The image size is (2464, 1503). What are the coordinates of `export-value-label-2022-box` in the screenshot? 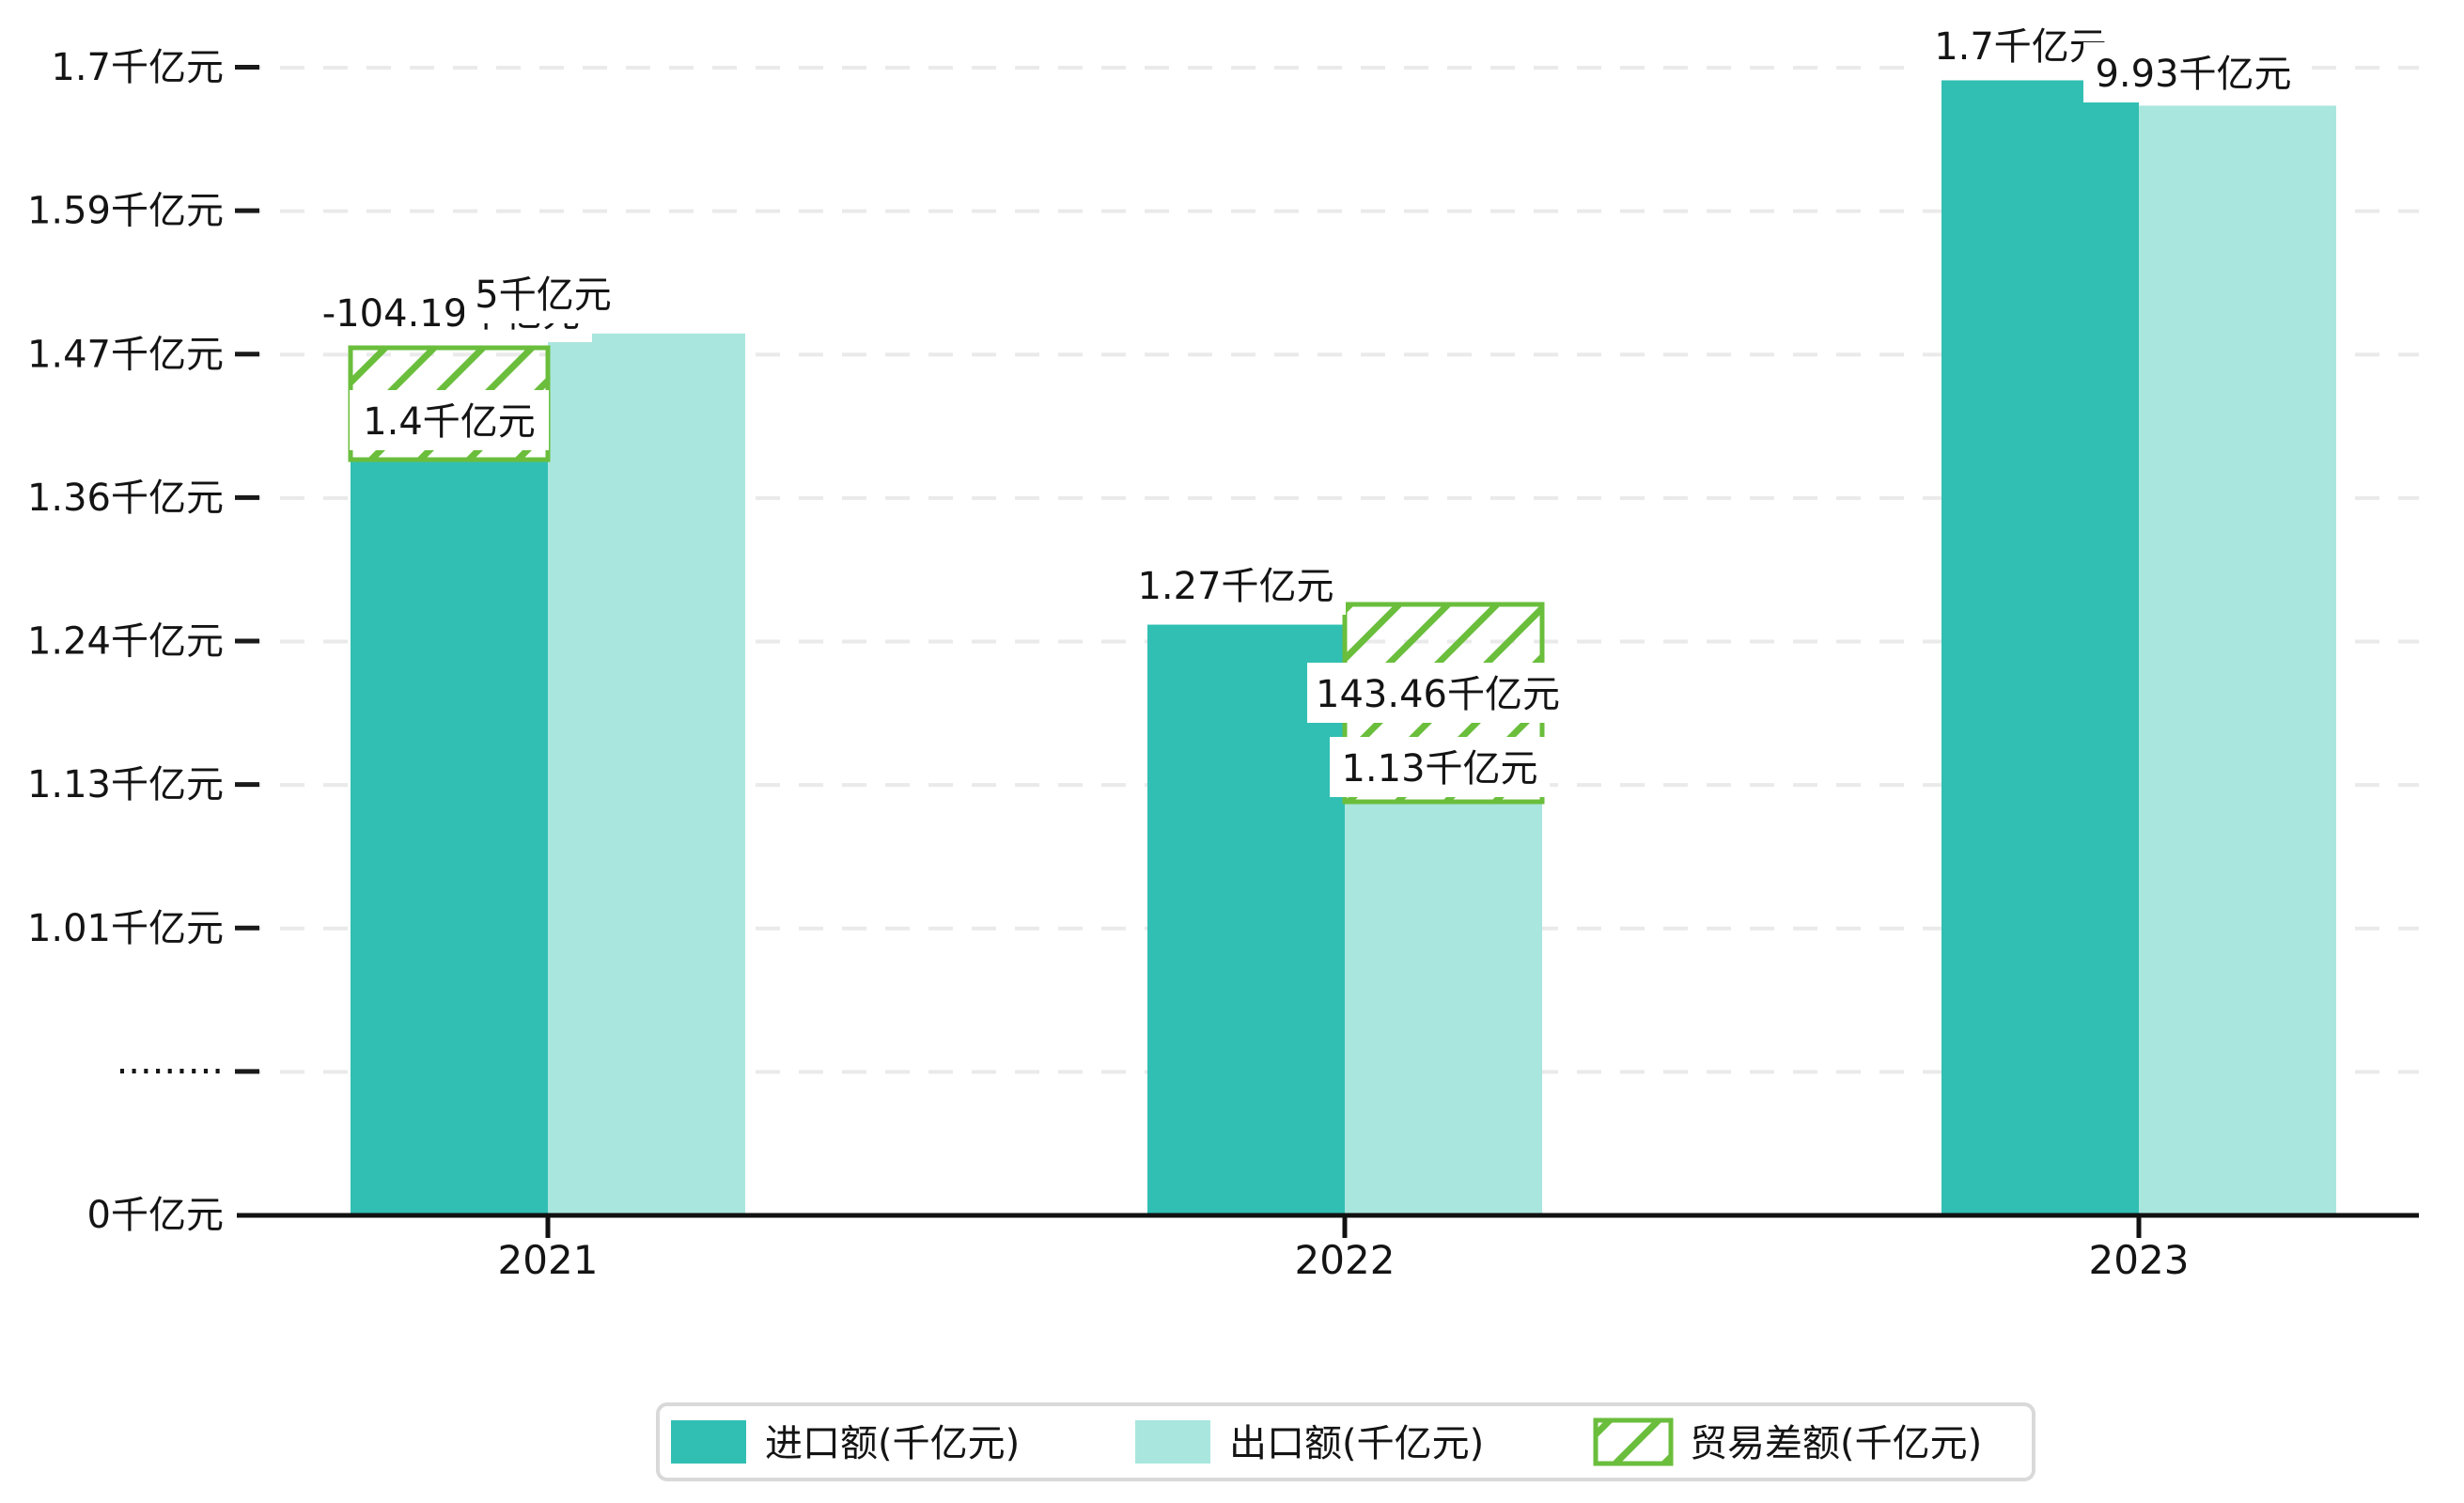 It's located at (1440, 767).